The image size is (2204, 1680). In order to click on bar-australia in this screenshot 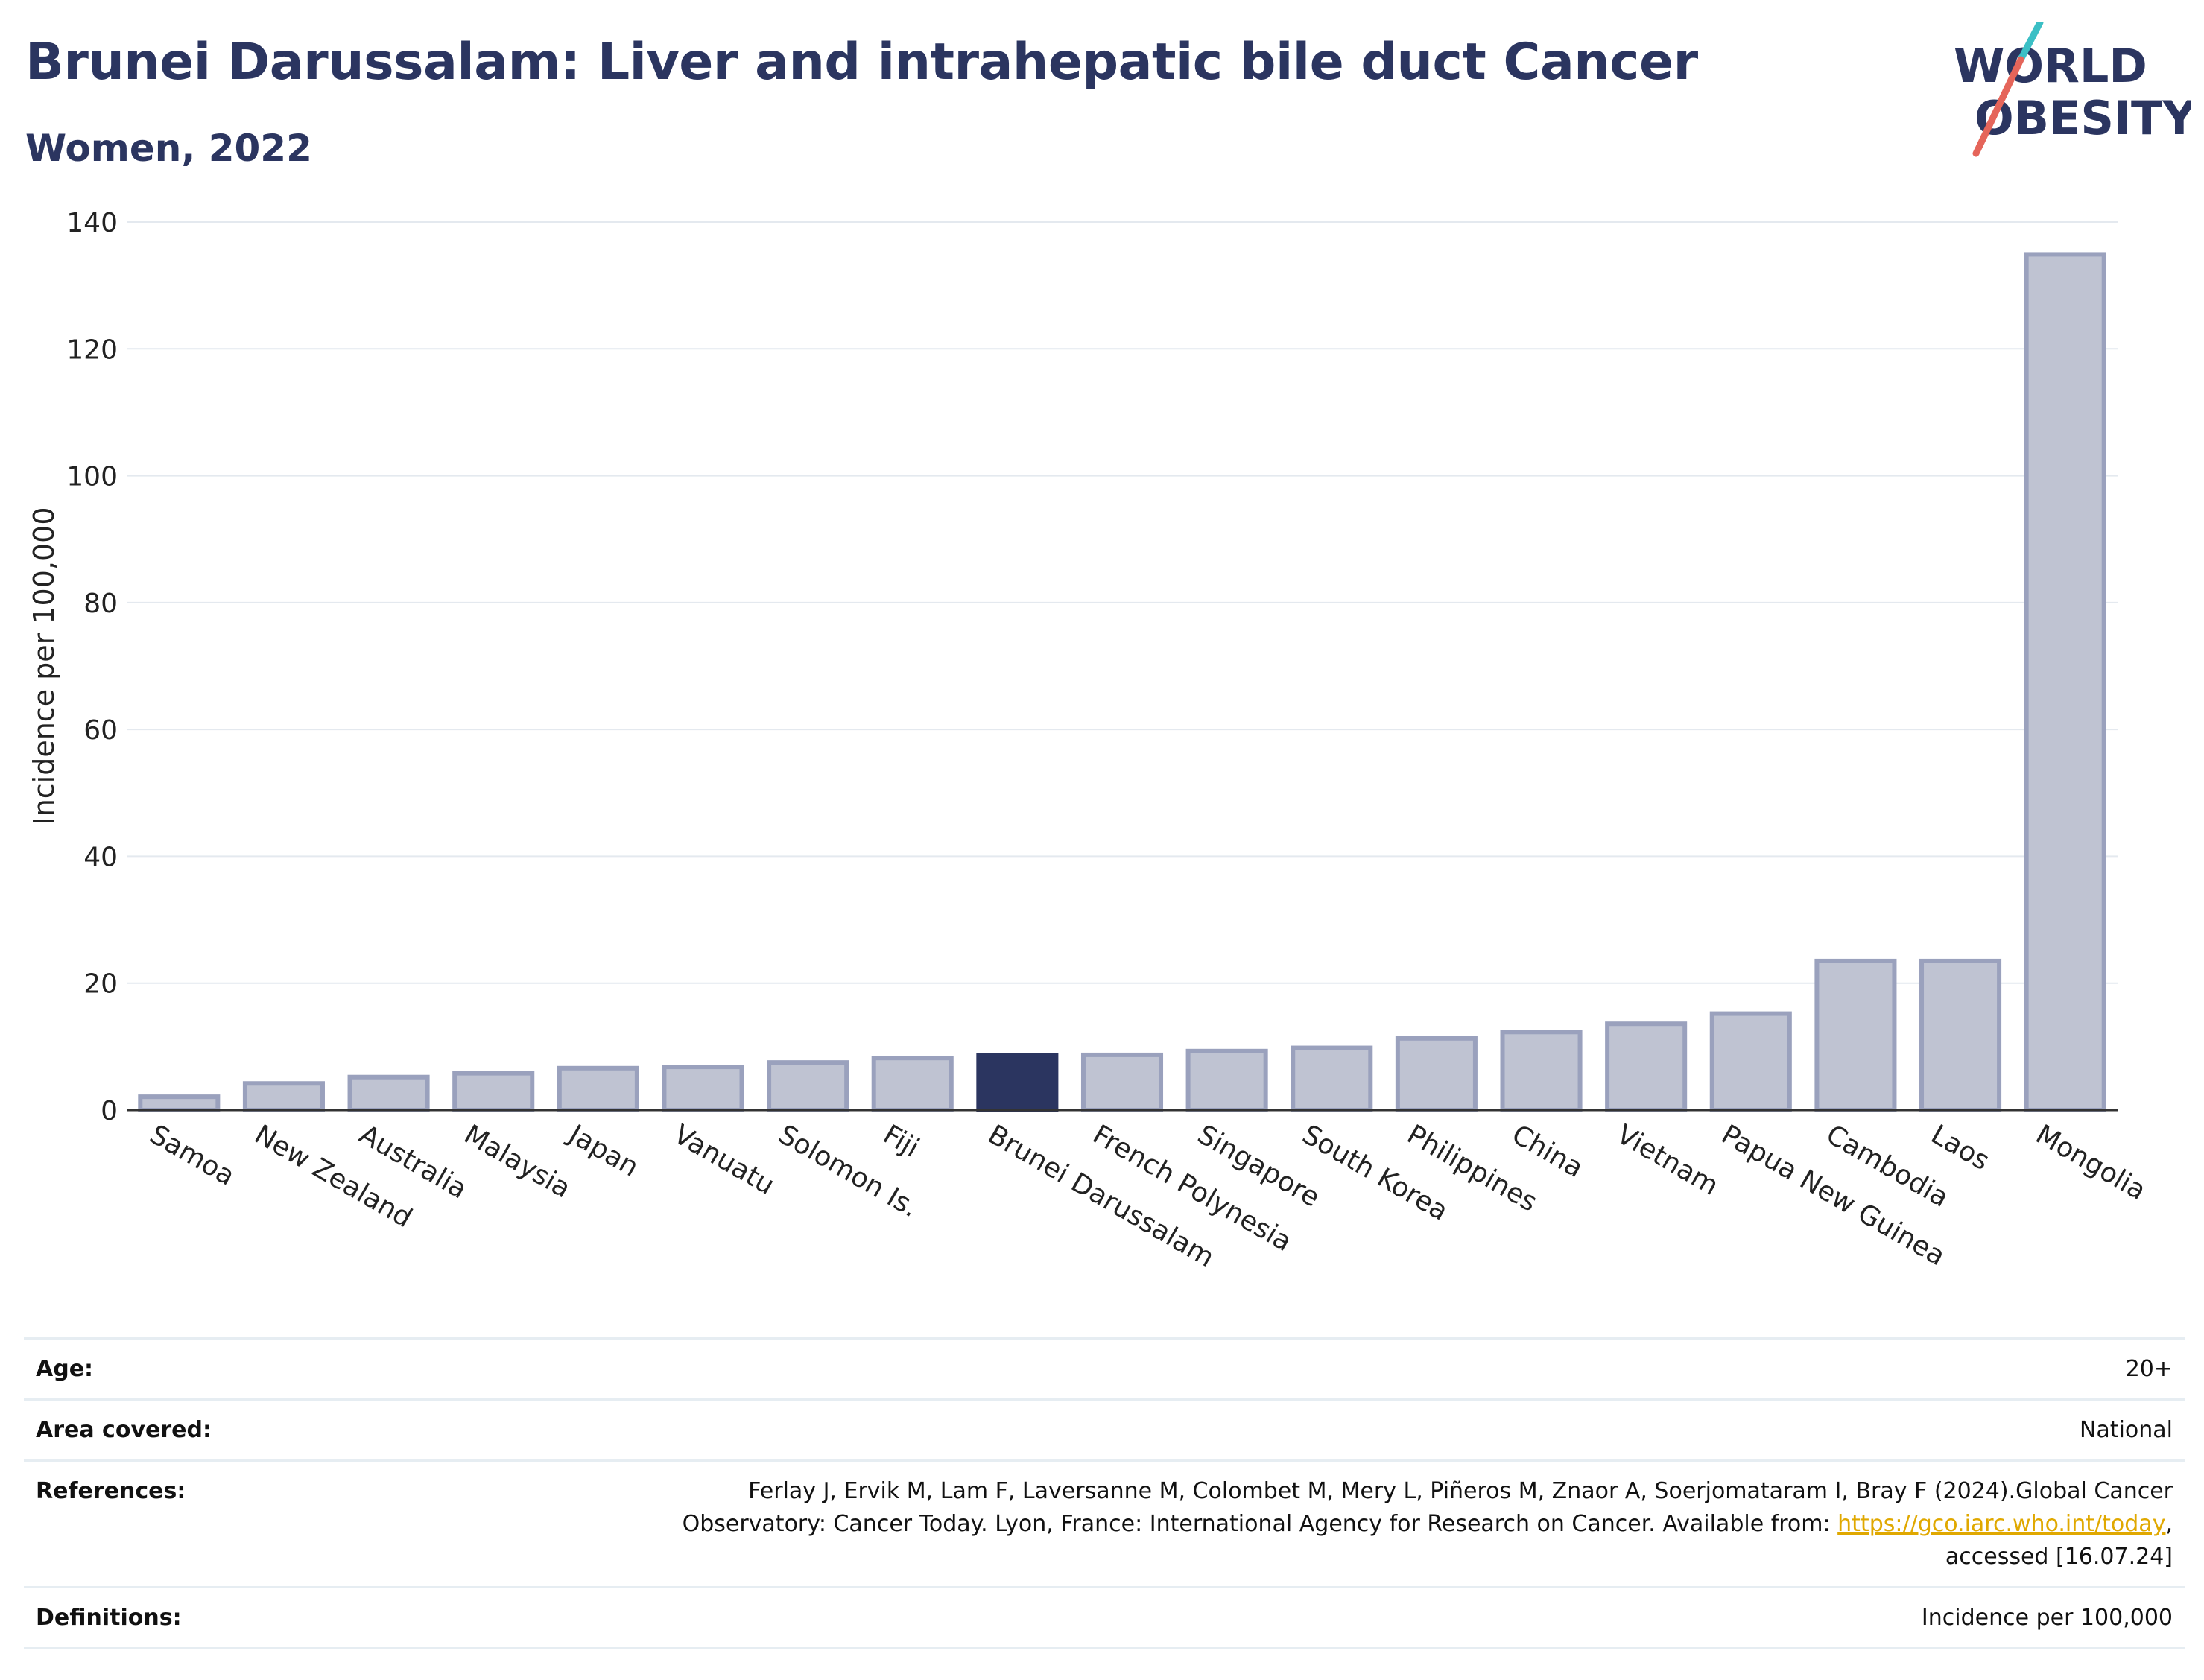, I will do `click(388, 1093)`.